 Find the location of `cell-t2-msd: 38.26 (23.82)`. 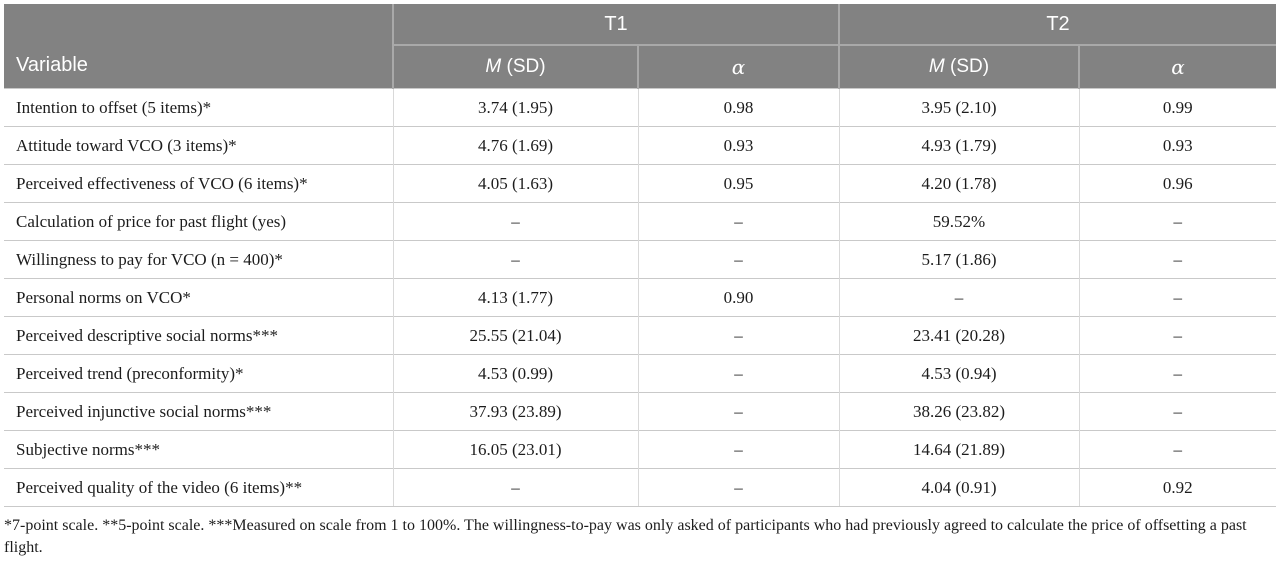

cell-t2-msd: 38.26 (23.82) is located at coordinates (958, 411).